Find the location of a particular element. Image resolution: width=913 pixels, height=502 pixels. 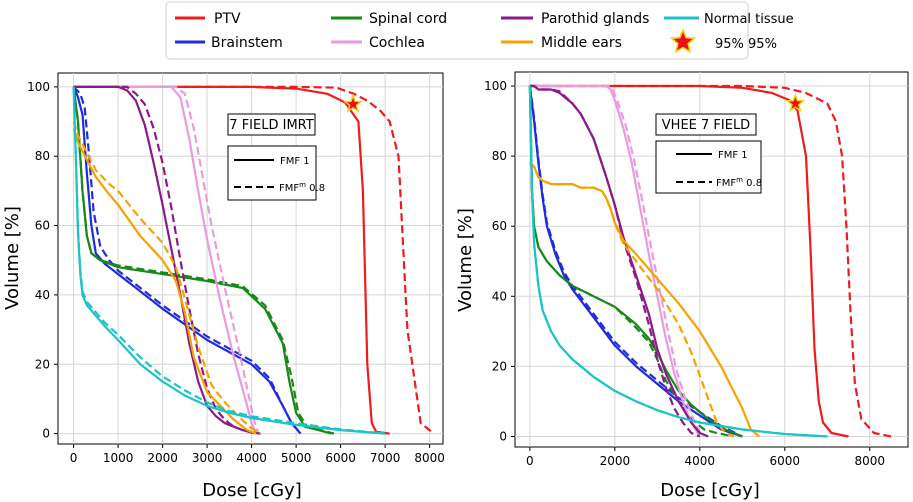

legend-label-brainstem: Brainstem is located at coordinates (247, 43).